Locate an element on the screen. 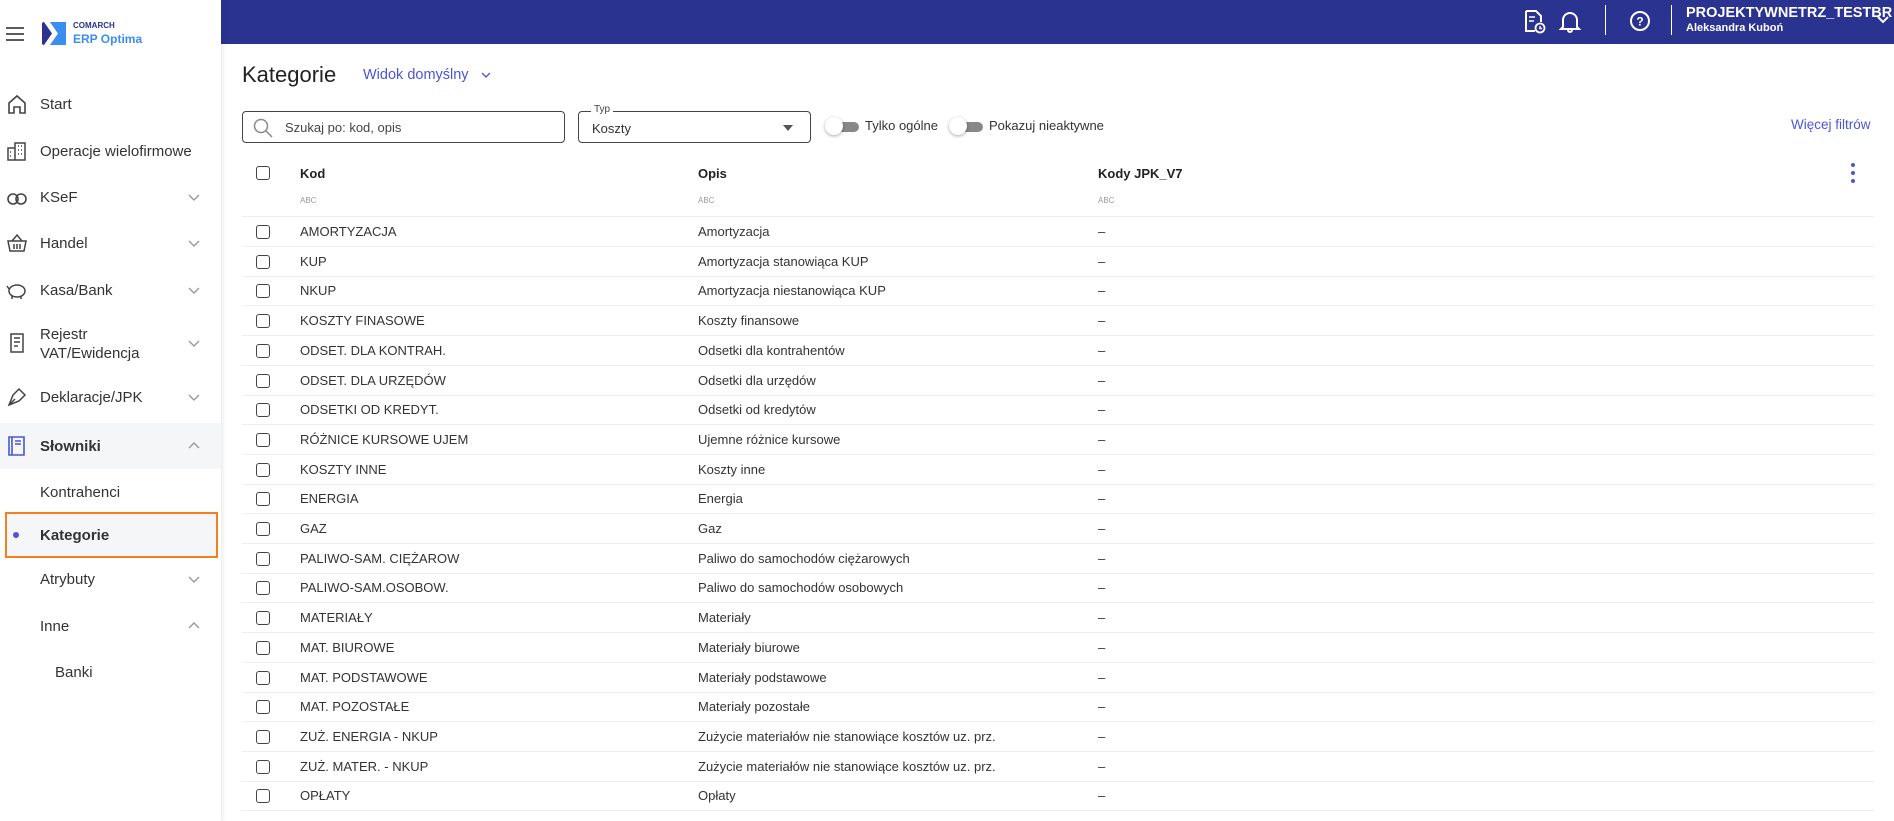 Image resolution: width=1894 pixels, height=821 pixels. sidebar-item-operacje: Operacje wielofirmowe is located at coordinates (110, 151).